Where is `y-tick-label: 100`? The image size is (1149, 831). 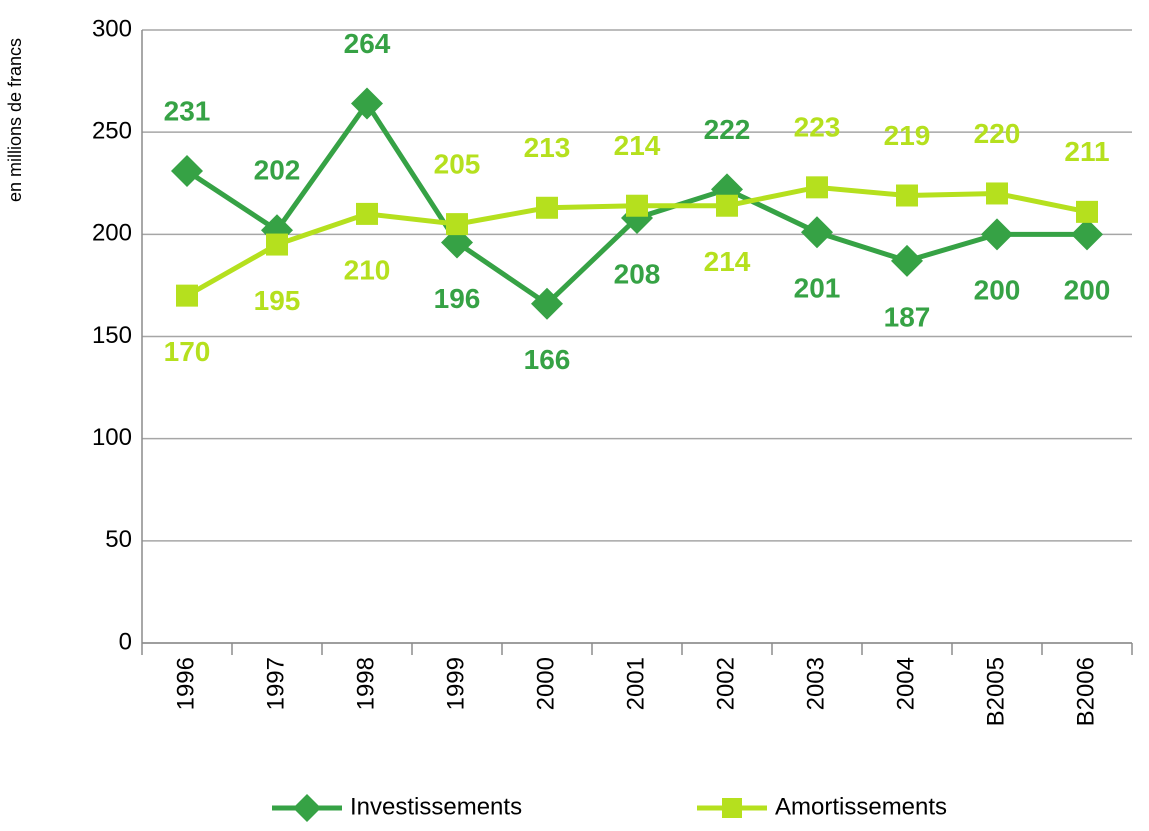 y-tick-label: 100 is located at coordinates (112, 437).